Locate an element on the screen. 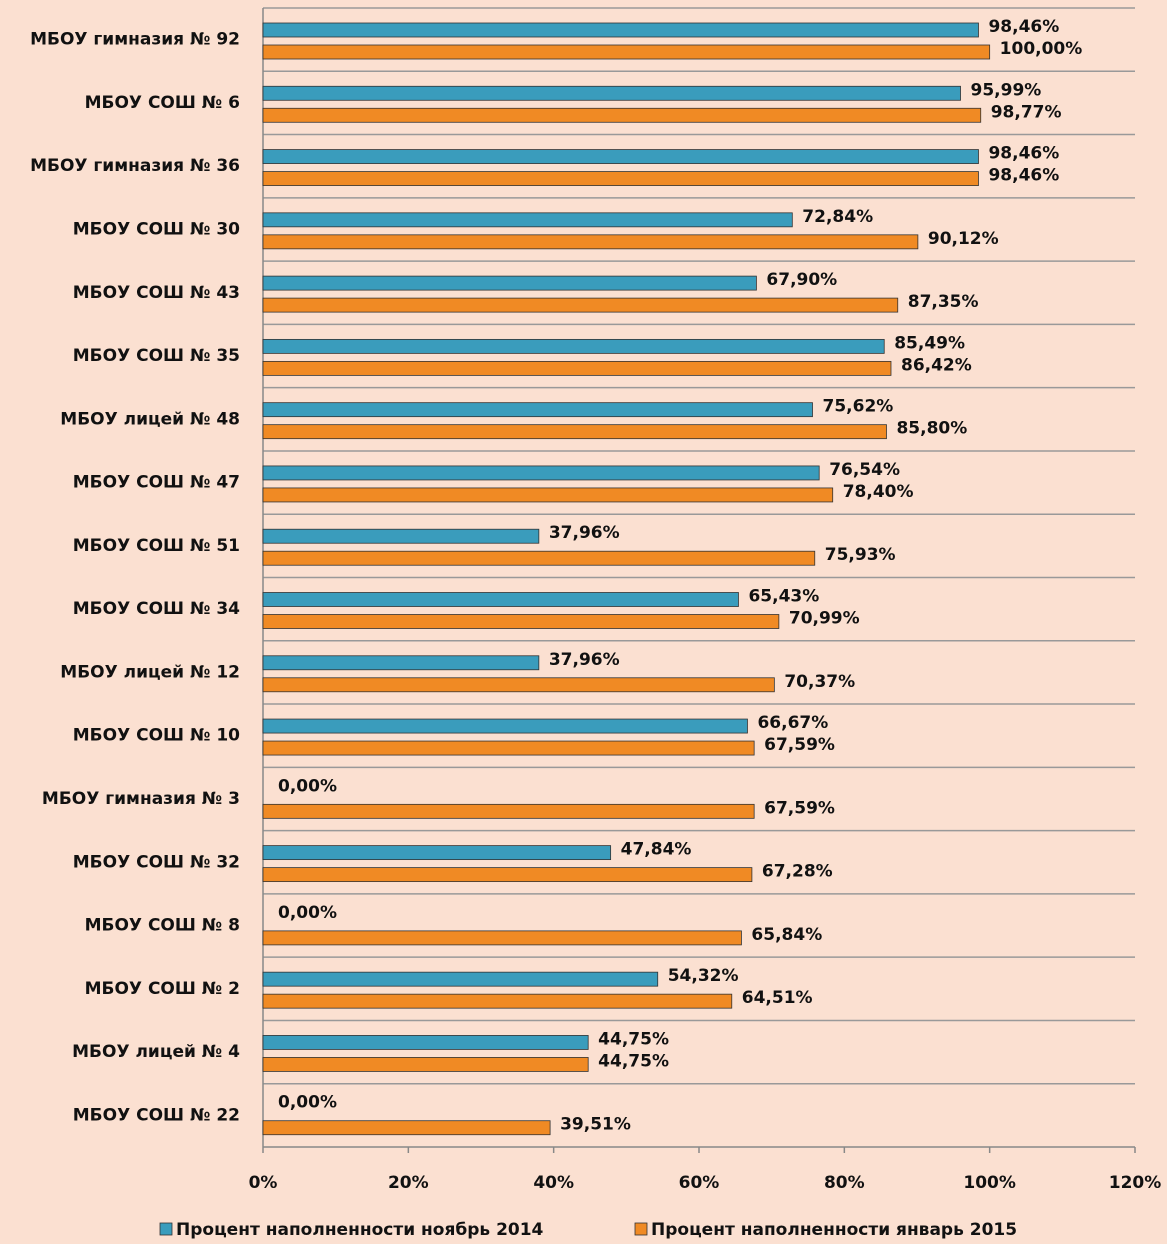 The width and height of the screenshot is (1167, 1244). value-label: 67,90% is located at coordinates (801, 280).